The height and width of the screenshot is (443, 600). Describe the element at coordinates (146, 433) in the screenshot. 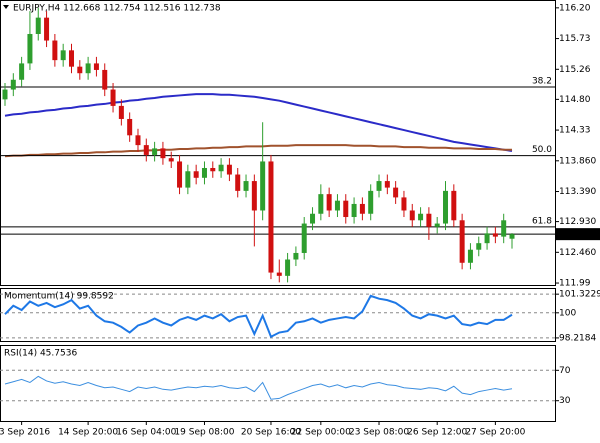

I see `x-tick-label: 16 Sep 04:00` at that location.